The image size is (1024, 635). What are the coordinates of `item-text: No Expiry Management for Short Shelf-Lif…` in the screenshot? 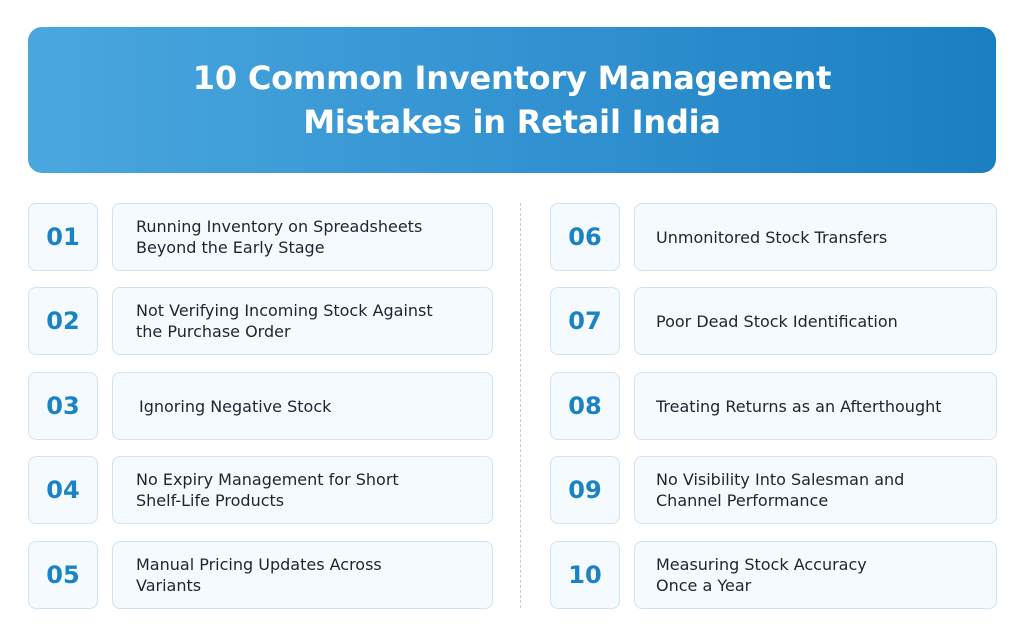 It's located at (267, 490).